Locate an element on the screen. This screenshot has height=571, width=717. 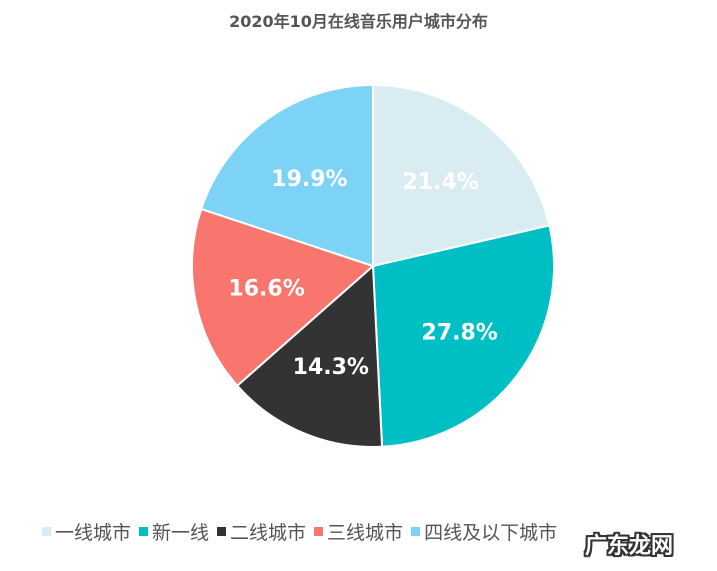
legend-label-tier1: 一线城市 is located at coordinates (93, 533).